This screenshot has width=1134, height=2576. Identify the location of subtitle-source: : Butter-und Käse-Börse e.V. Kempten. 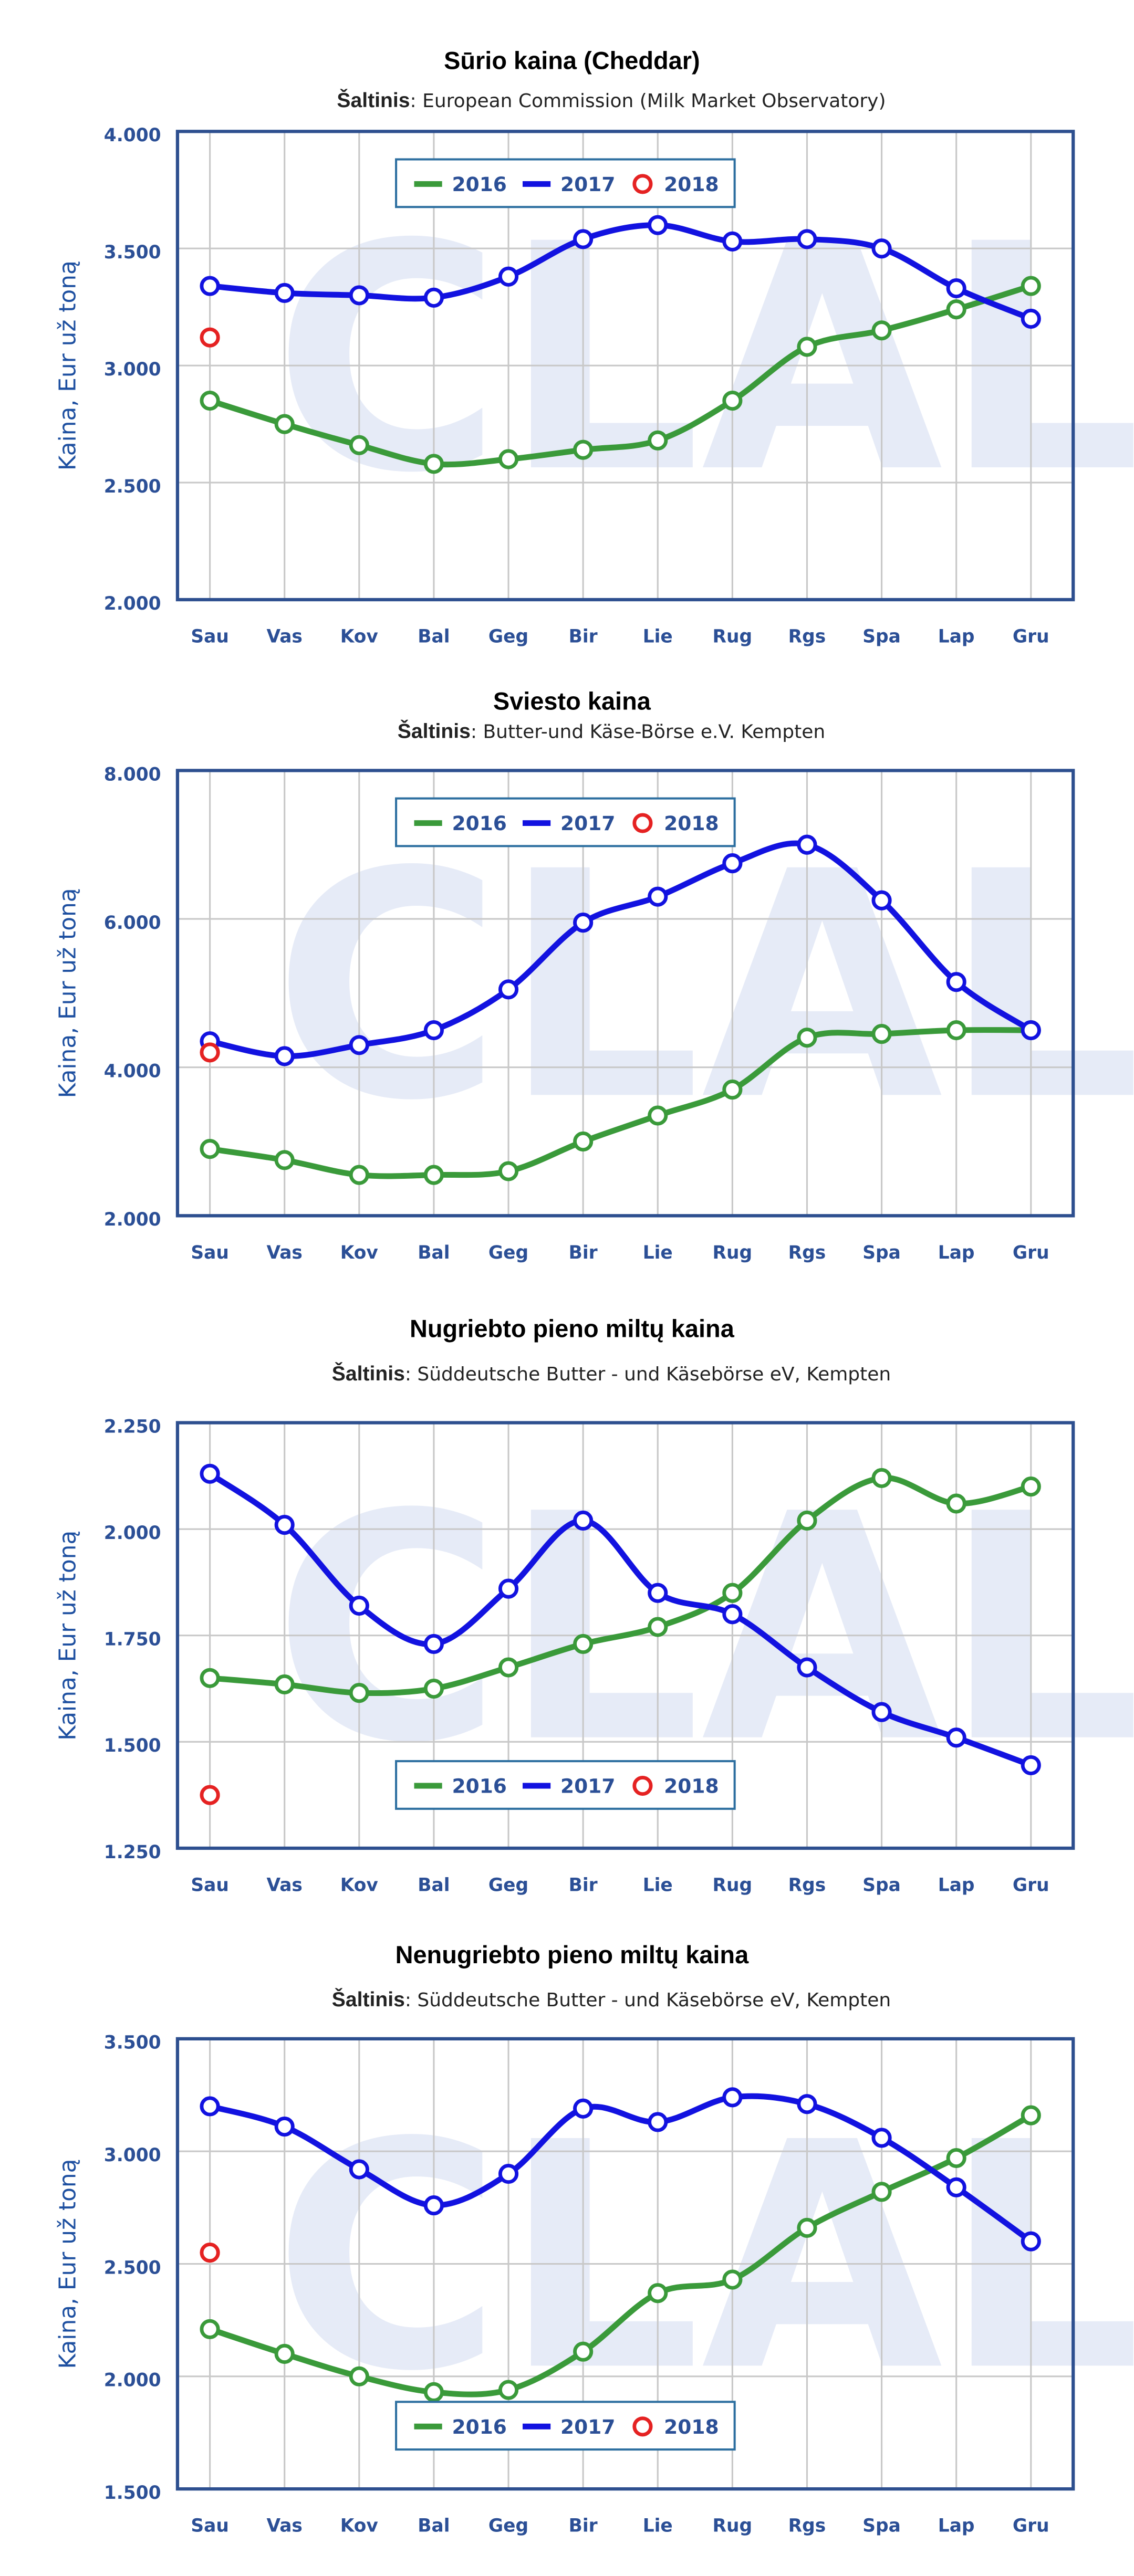
(648, 732).